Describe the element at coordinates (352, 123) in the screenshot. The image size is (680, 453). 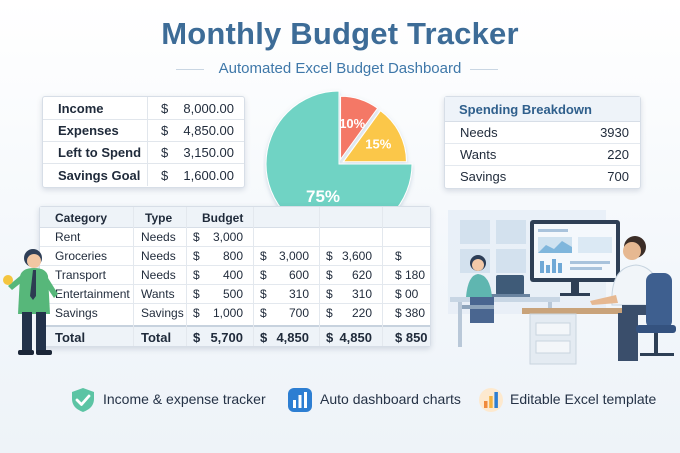
I see `pie-label: 10%` at that location.